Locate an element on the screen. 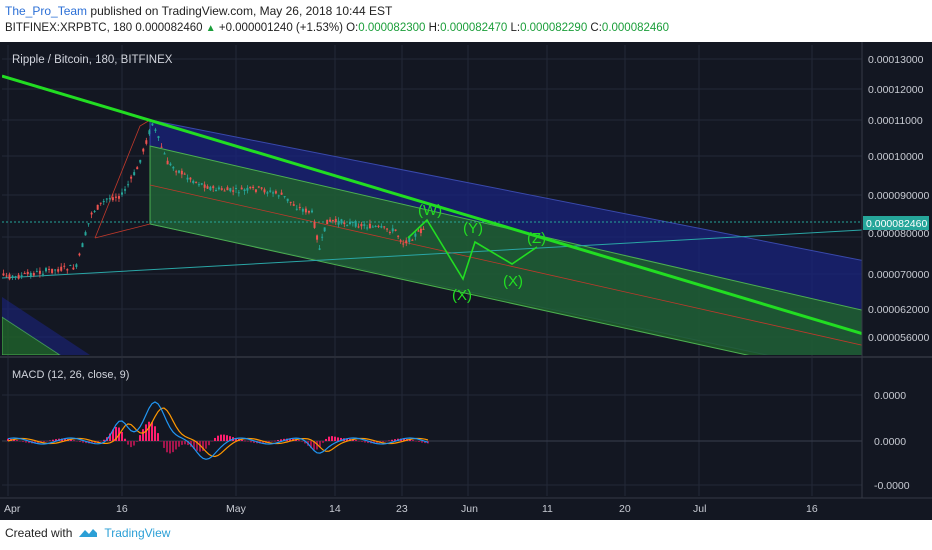  macd-series is located at coordinates (218, 430).